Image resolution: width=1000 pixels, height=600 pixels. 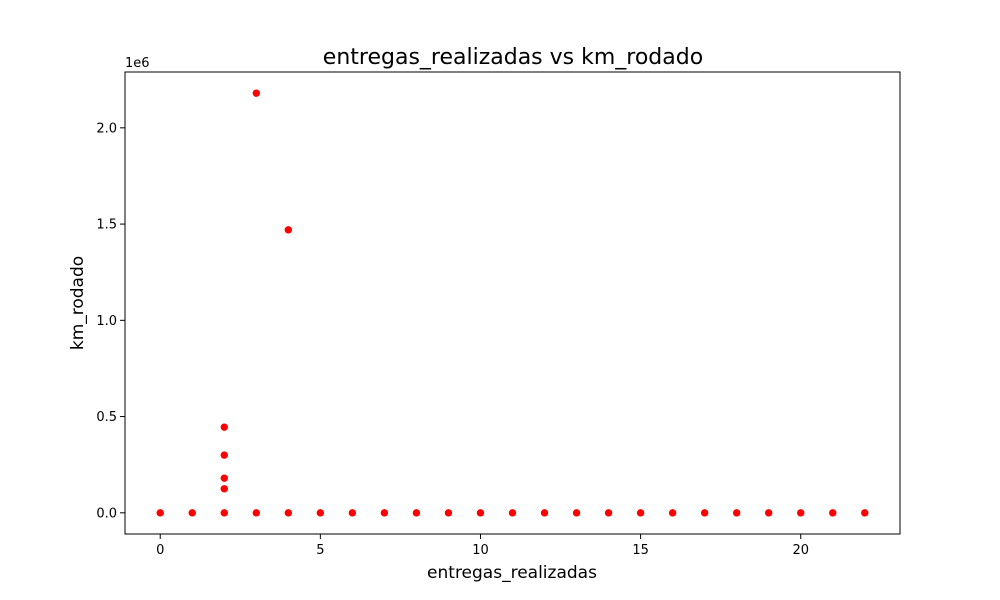 I want to click on x-axis-label: entregas_realizadas, so click(x=512, y=573).